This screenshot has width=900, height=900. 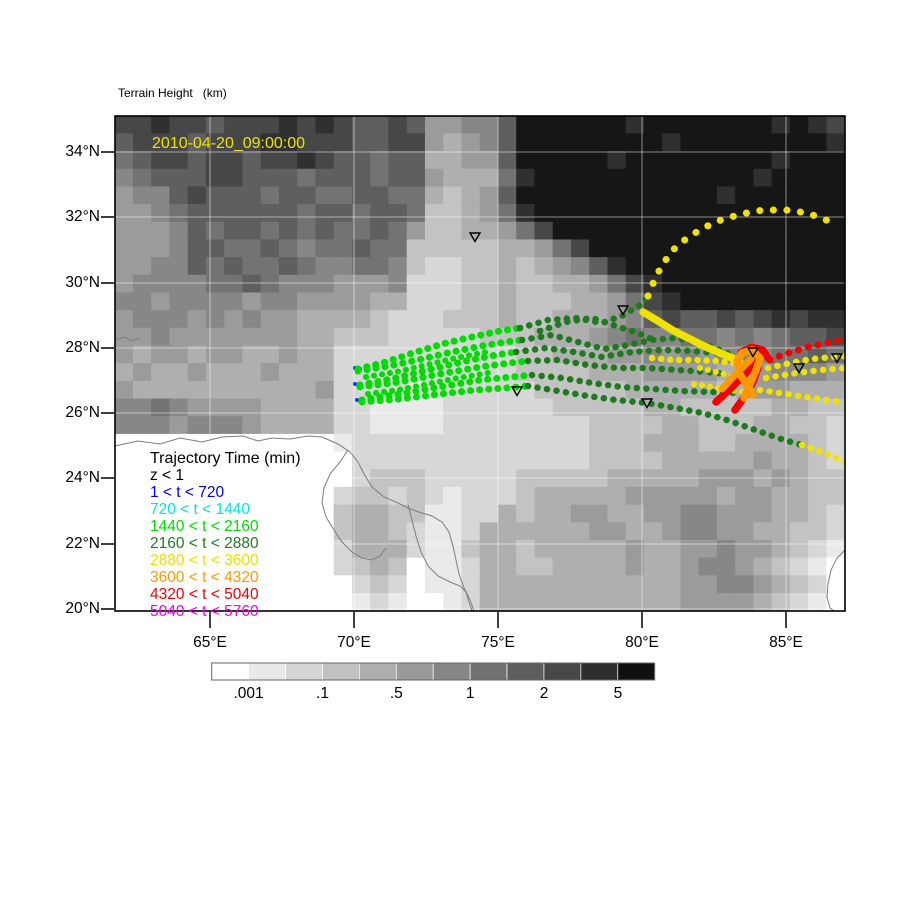 What do you see at coordinates (200, 509) in the screenshot?
I see `legend-item-2: 720 < t < 1440` at bounding box center [200, 509].